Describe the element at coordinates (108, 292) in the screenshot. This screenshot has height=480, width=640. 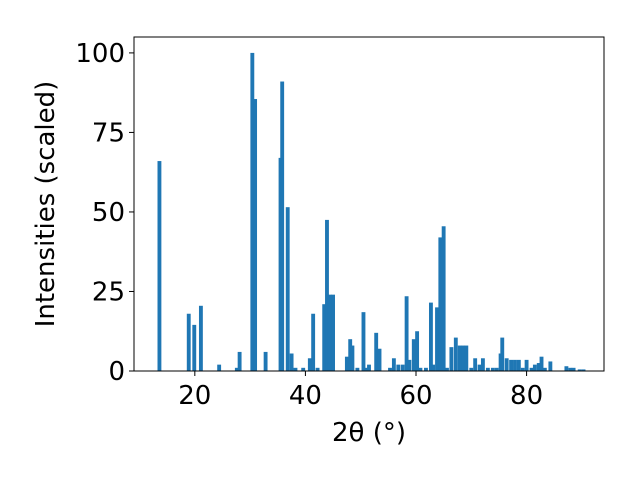
I see `y-tick-label: 25` at that location.